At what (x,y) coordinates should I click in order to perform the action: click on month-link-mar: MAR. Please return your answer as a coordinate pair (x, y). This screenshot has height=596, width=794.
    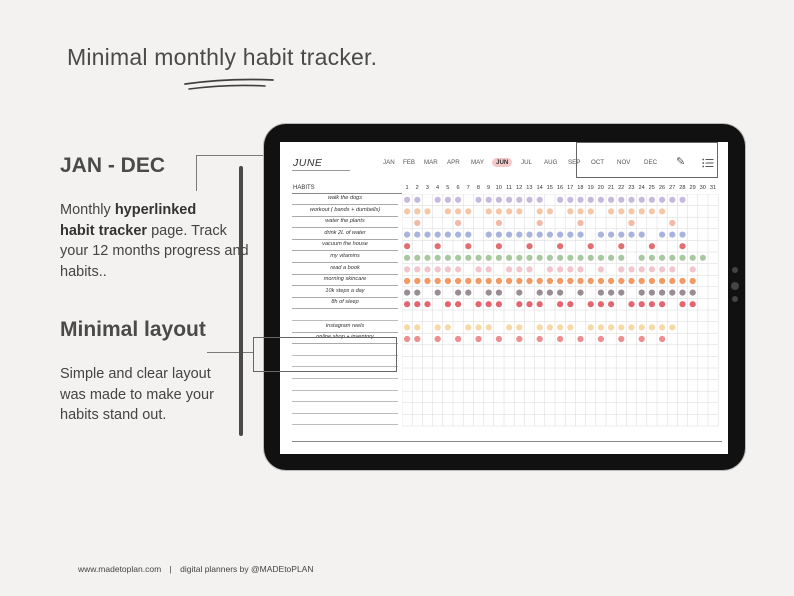
    Looking at the image, I should click on (431, 162).